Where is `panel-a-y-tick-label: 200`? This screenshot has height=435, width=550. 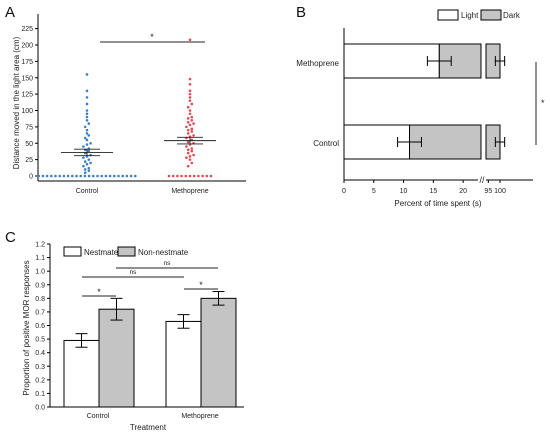
panel-a-y-tick-label: 200 is located at coordinates (27, 46).